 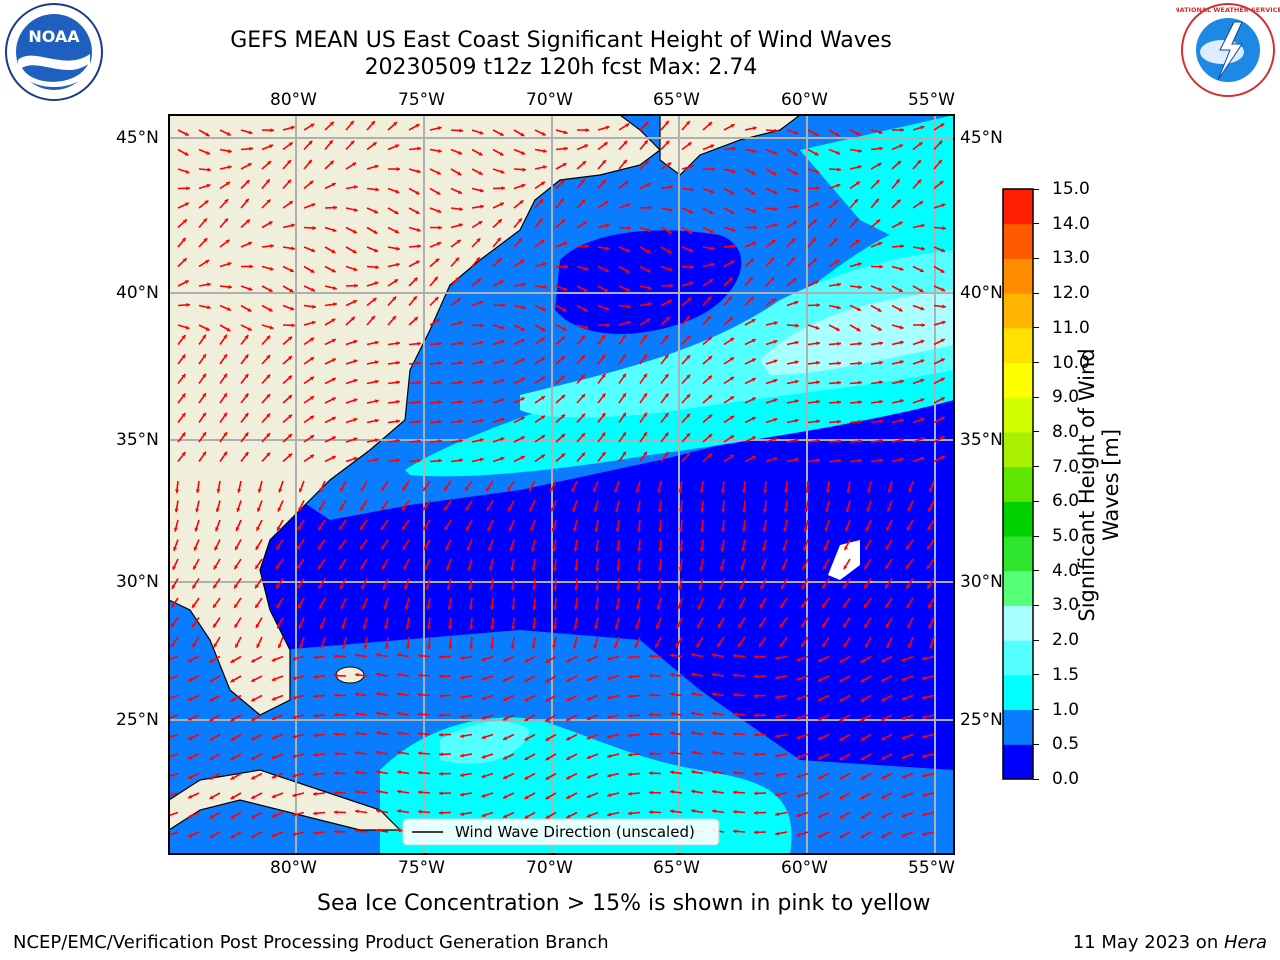 What do you see at coordinates (174, 794) in the screenshot?
I see `wave-direction-arrow` at bounding box center [174, 794].